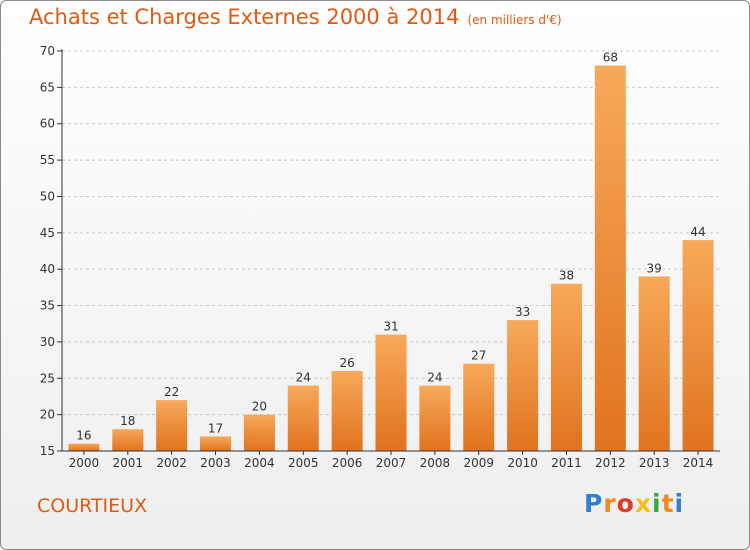 This screenshot has height=550, width=750. Describe the element at coordinates (303, 418) in the screenshot. I see `bar-2005` at that location.